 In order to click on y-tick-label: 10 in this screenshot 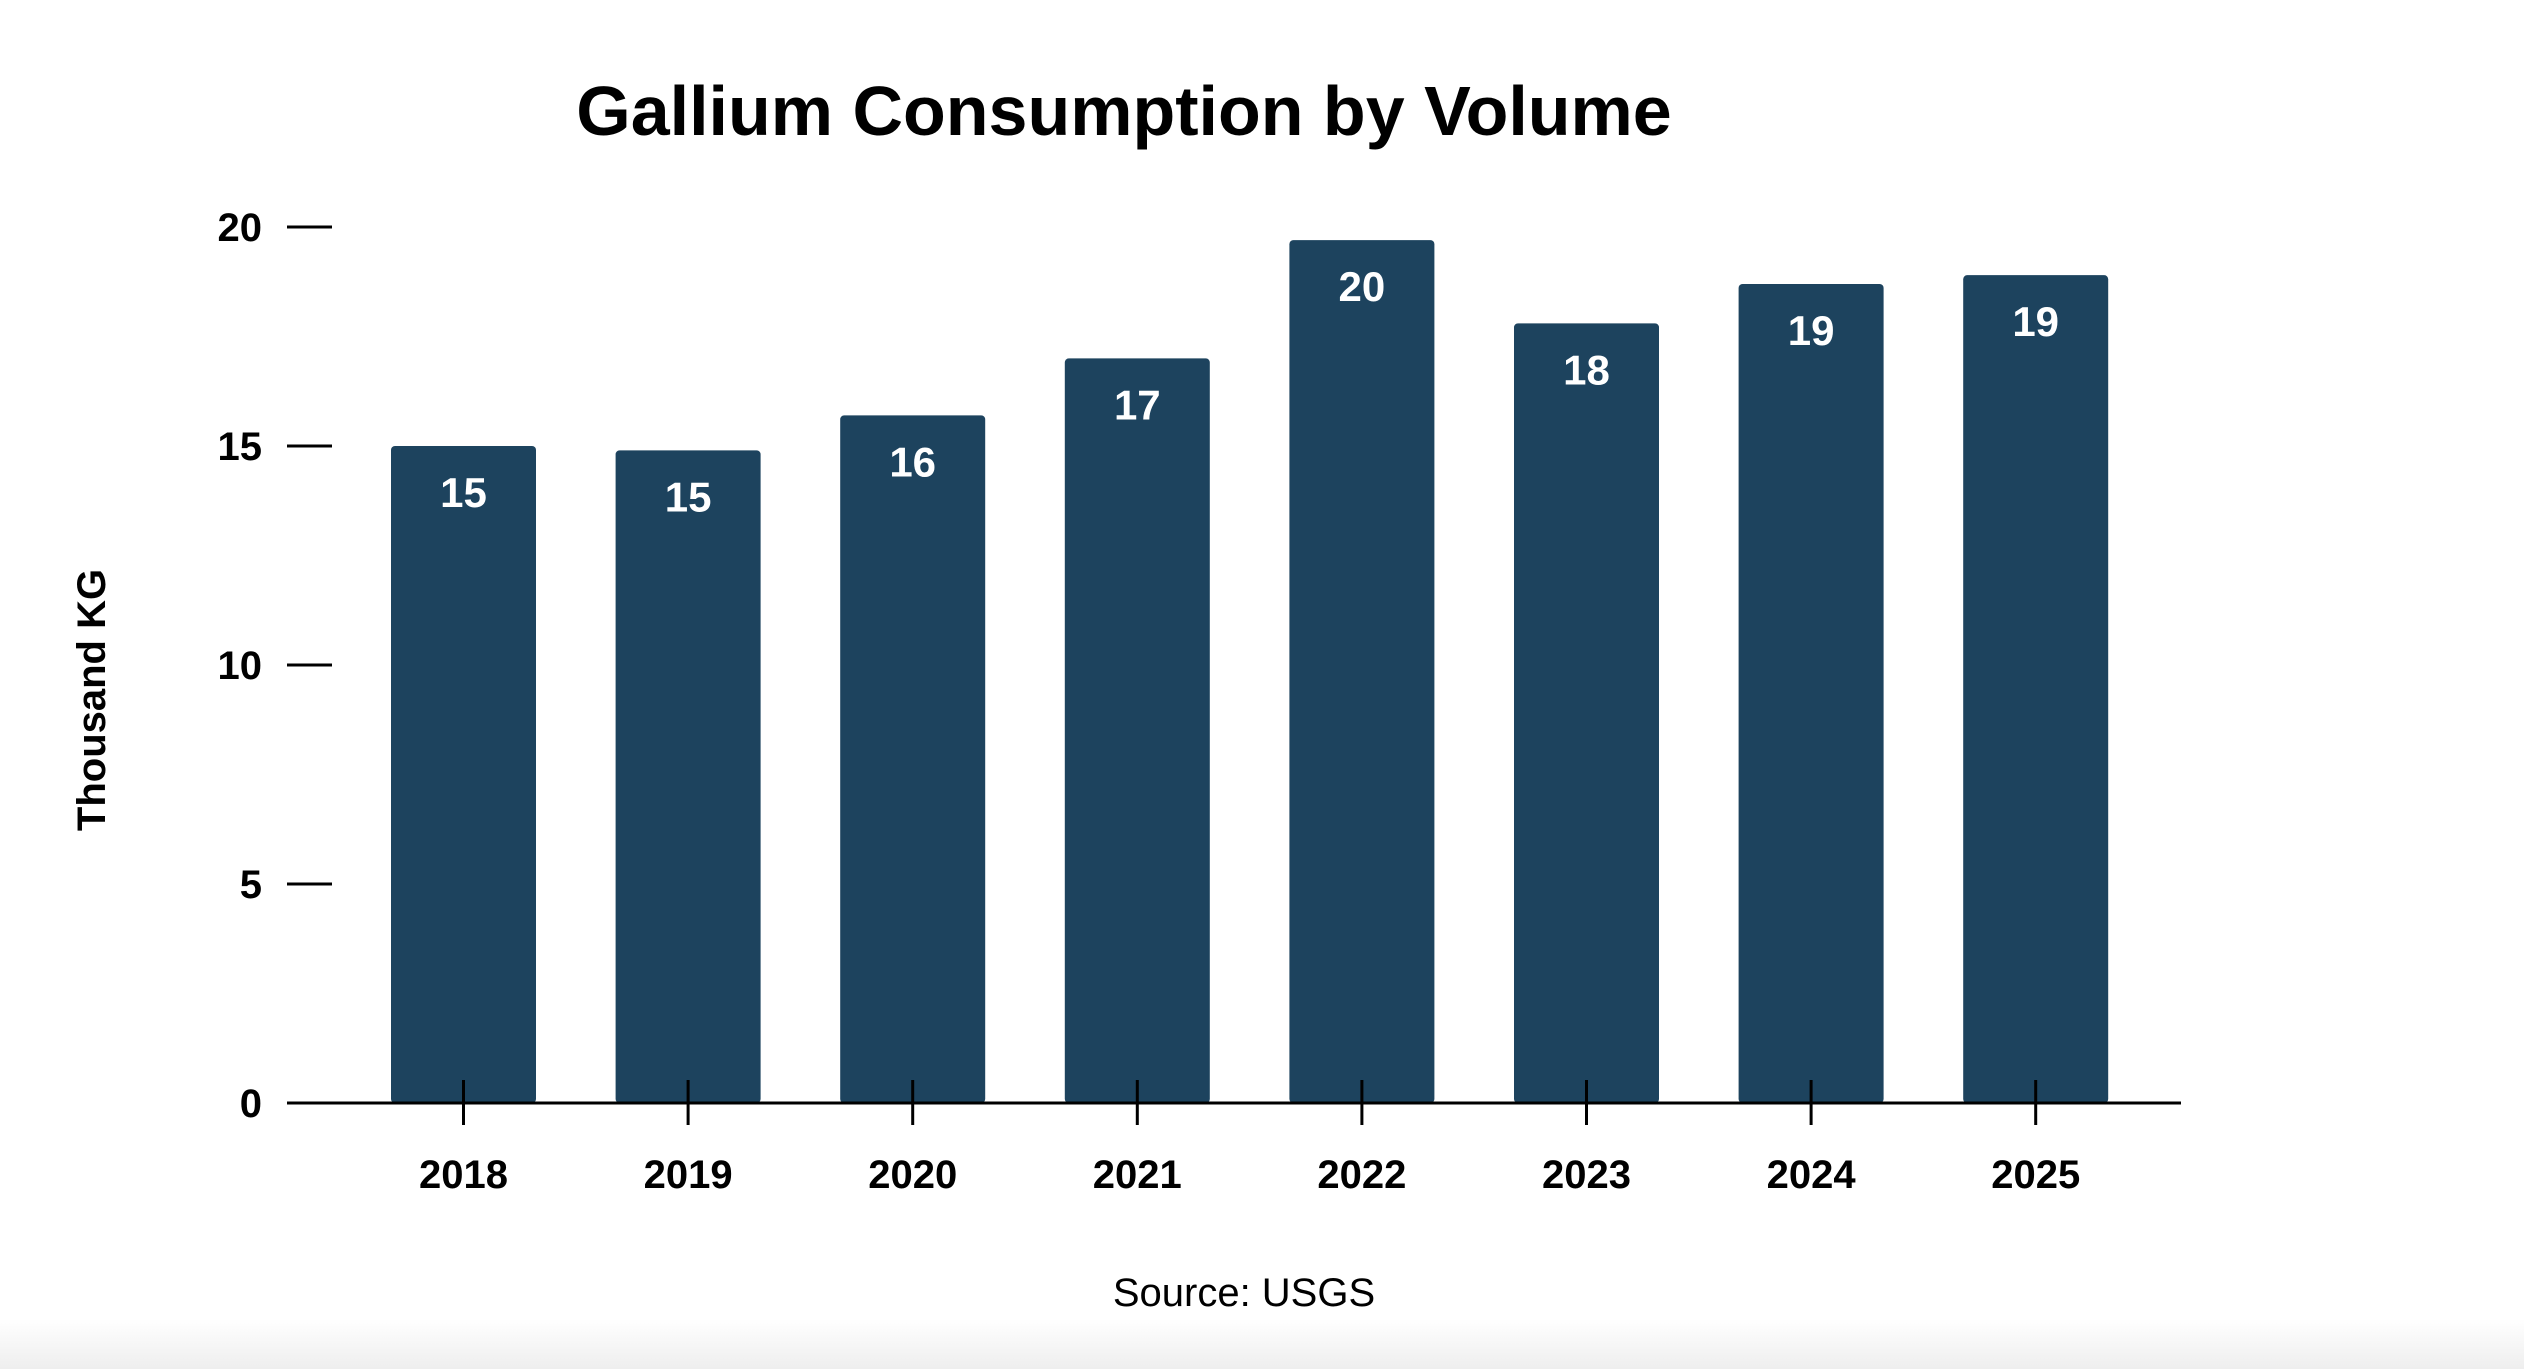, I will do `click(240, 666)`.